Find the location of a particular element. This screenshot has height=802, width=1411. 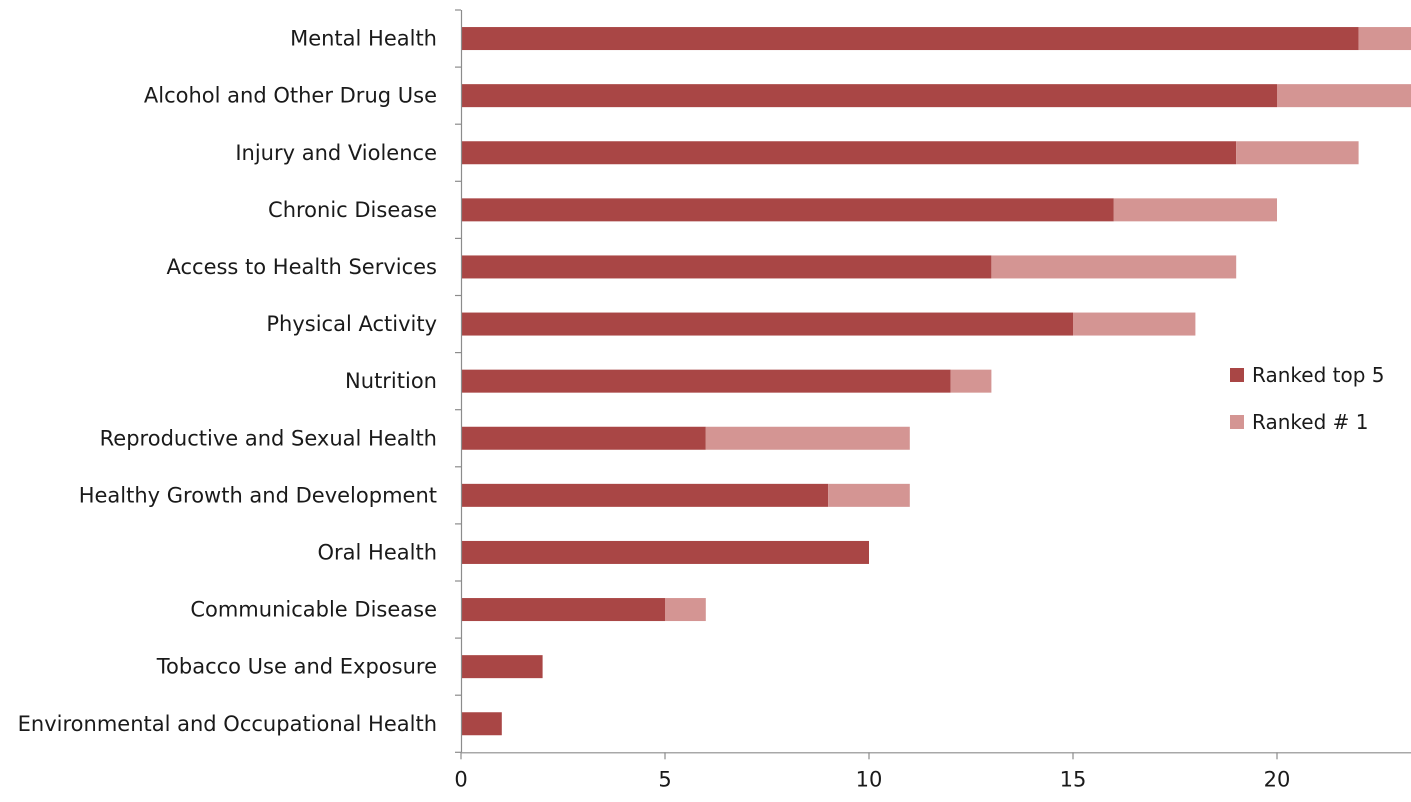

category-label: Access to Health Services is located at coordinates (301, 267).